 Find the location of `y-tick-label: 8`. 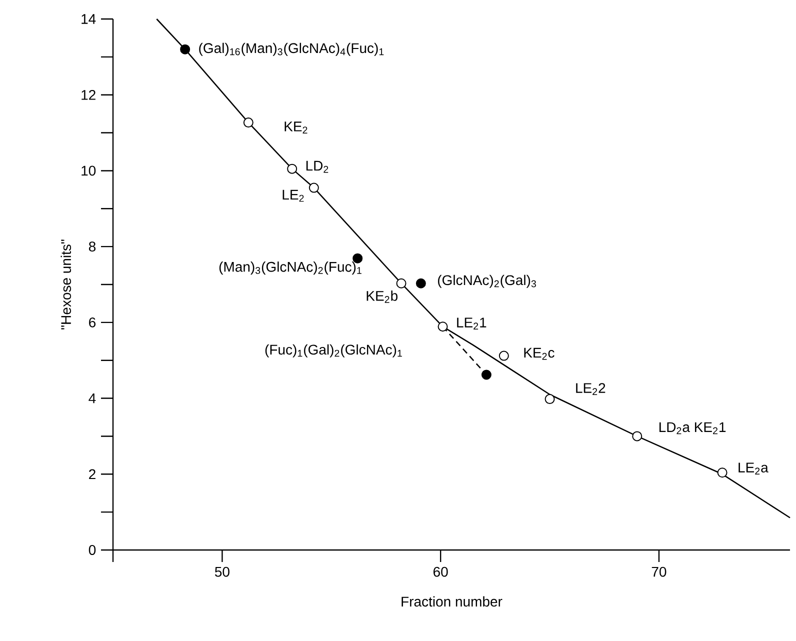

y-tick-label: 8 is located at coordinates (92, 247).